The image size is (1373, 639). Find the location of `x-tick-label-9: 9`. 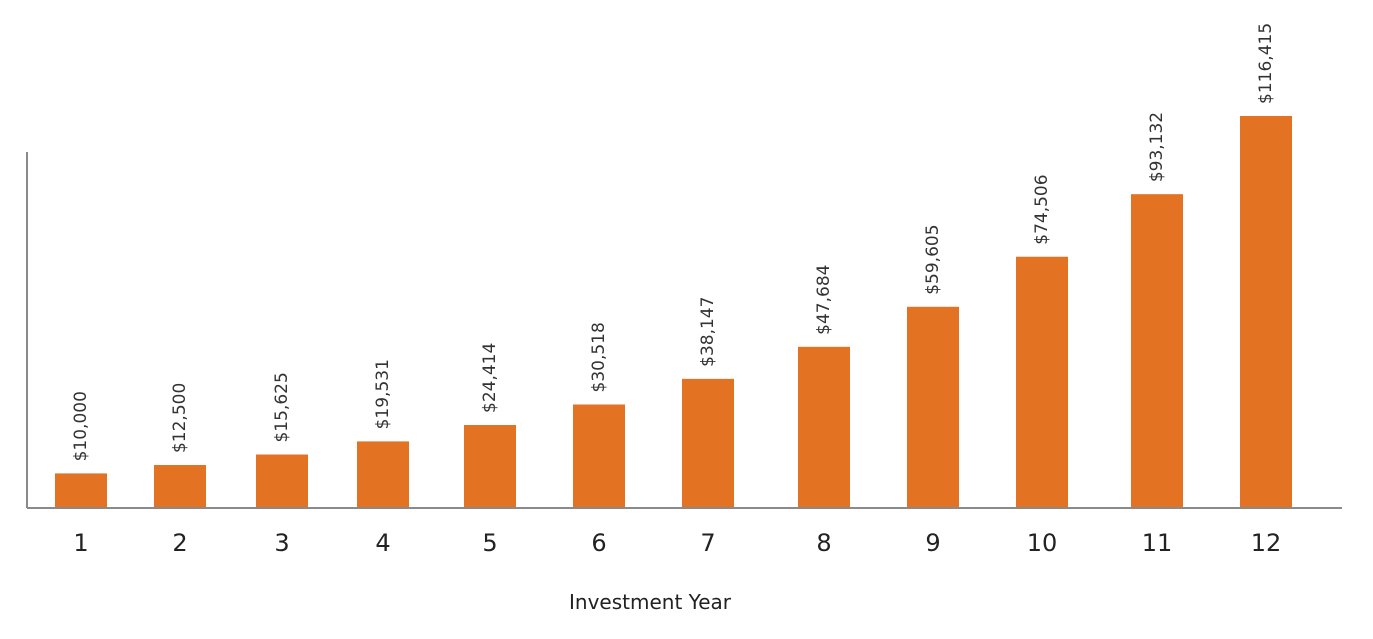

x-tick-label-9: 9 is located at coordinates (932, 543).